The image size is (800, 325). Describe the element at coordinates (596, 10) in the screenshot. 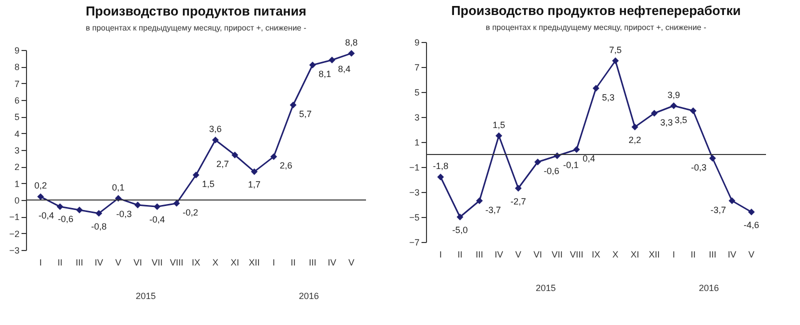

I see `chart-title: Производство продуктов нефтепереработки` at that location.